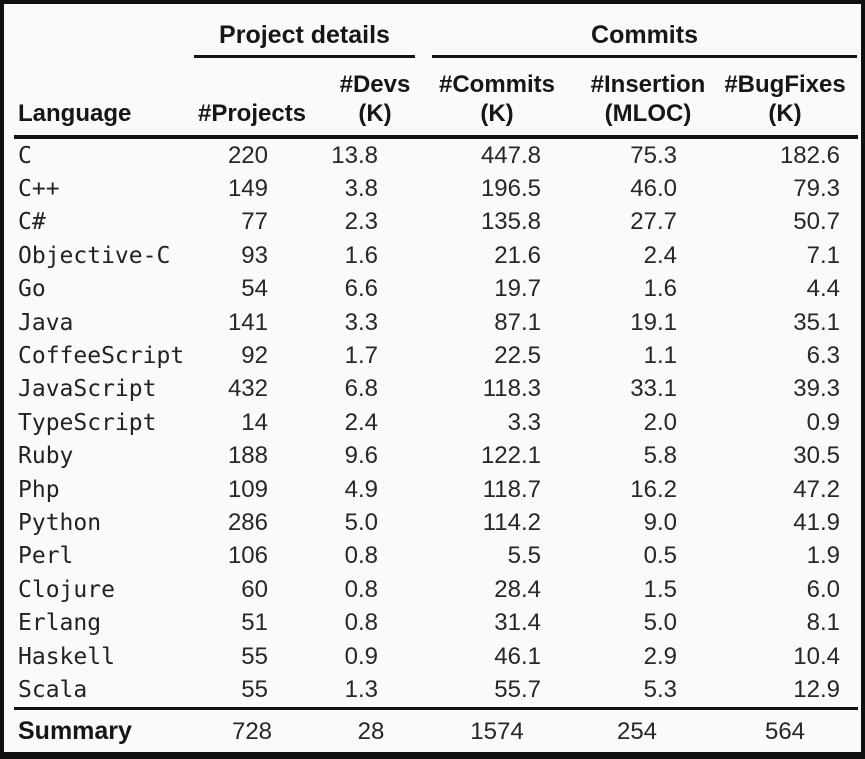  What do you see at coordinates (436, 154) in the screenshot?
I see `table-row: C 220 13.8 447.8 75.3 182.6` at bounding box center [436, 154].